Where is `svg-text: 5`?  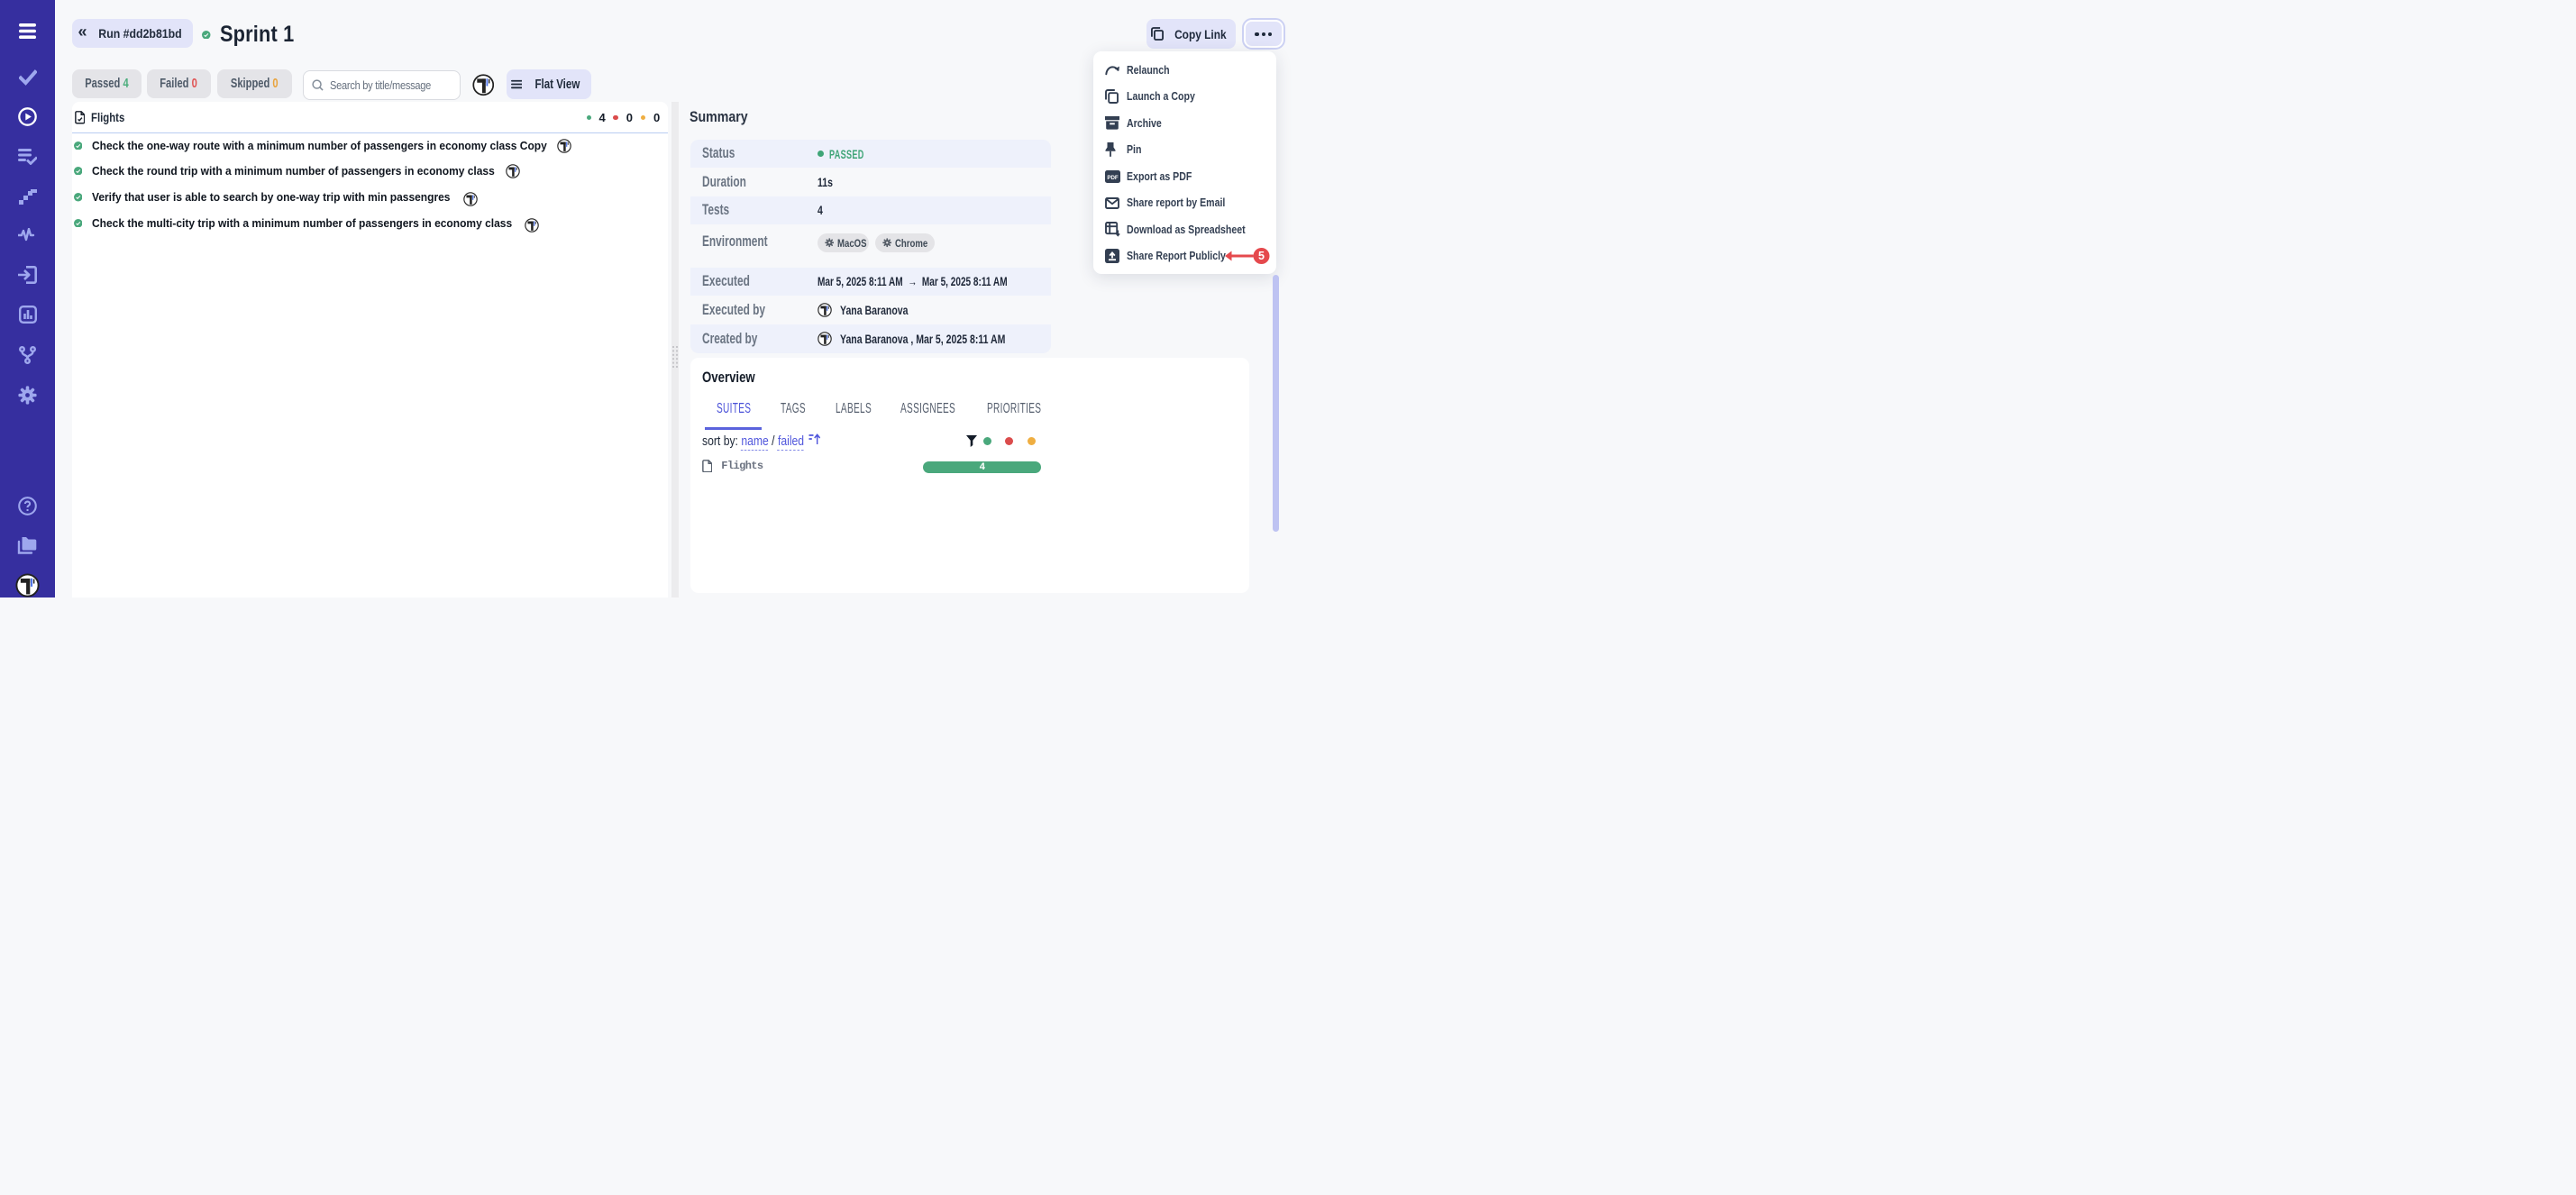
svg-text: 5 is located at coordinates (1261, 256).